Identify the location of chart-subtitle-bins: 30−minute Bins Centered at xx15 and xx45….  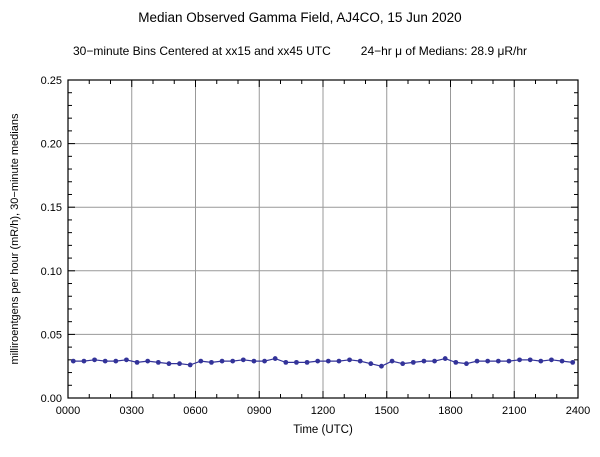
(201, 51).